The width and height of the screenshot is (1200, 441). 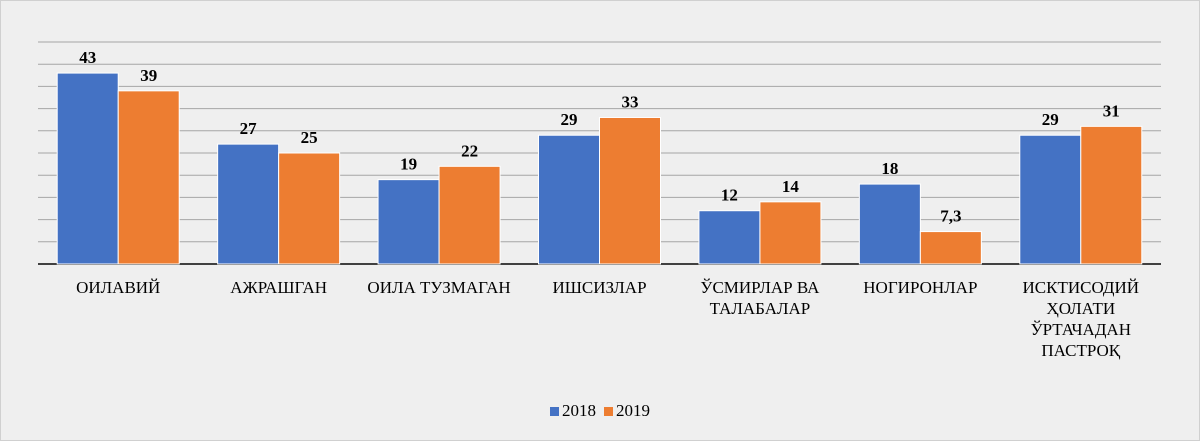 What do you see at coordinates (1081, 319) in the screenshot?
I see `x-tick-label: ИСКТИСОДИЙ ҲОЛАТИ ЎРТАЧАДАН ПАСТРОҚ` at bounding box center [1081, 319].